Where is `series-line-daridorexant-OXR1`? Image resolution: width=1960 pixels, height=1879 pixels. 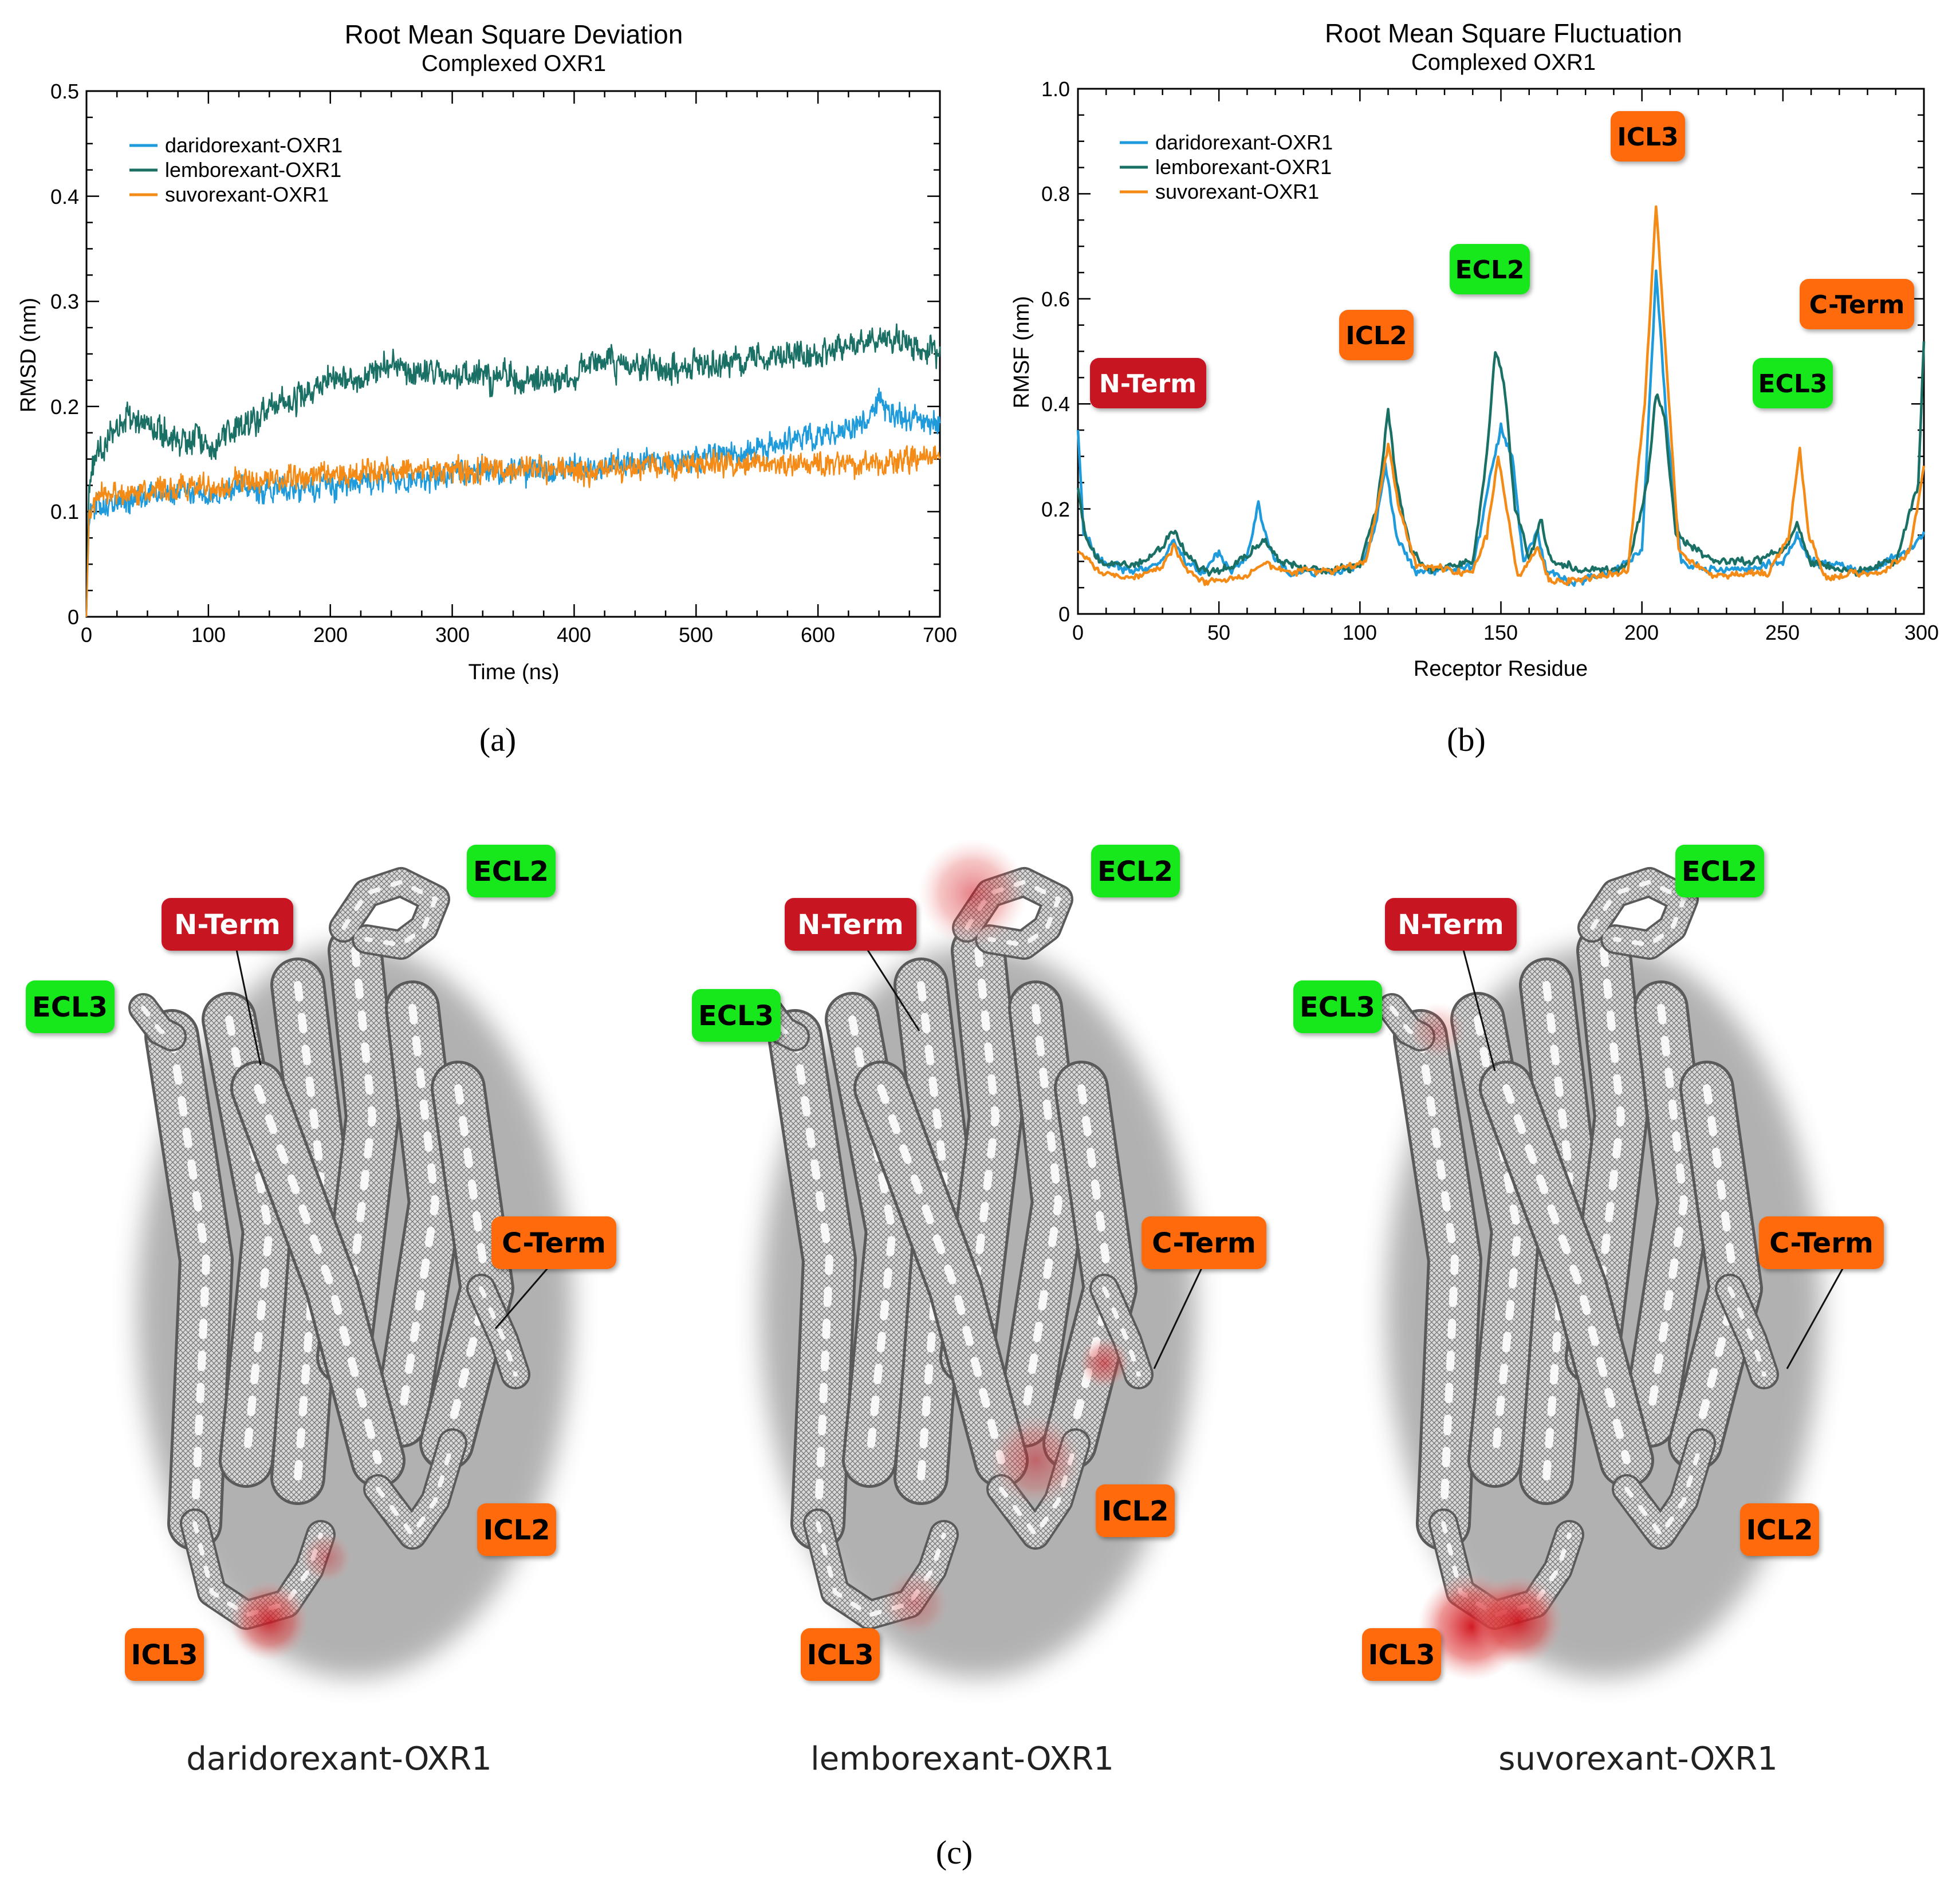 series-line-daridorexant-OXR1 is located at coordinates (513, 502).